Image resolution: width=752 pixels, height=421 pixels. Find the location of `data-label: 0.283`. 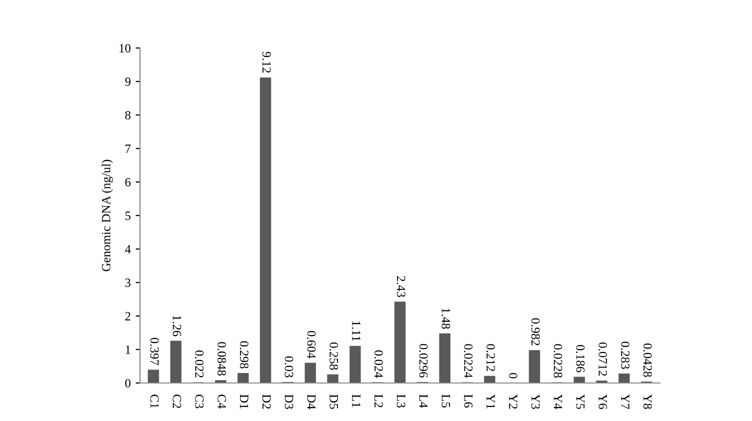

data-label: 0.283 is located at coordinates (625, 355).